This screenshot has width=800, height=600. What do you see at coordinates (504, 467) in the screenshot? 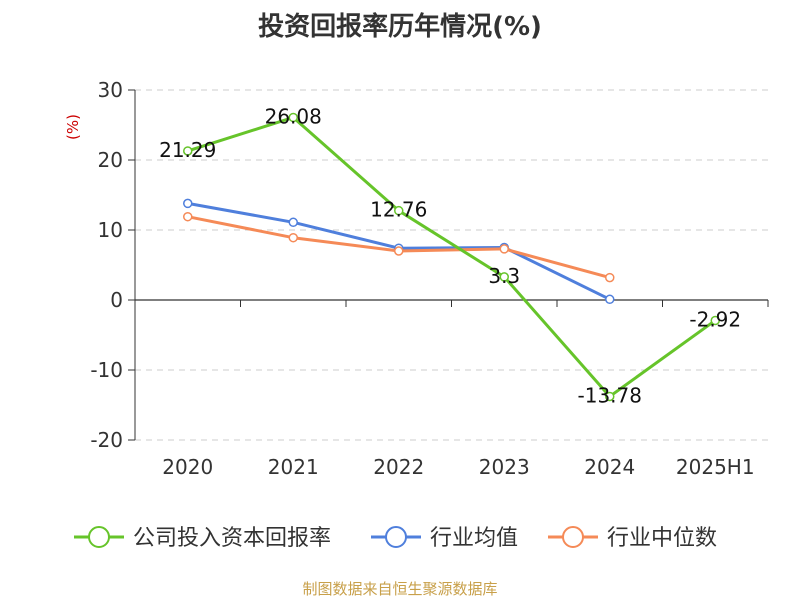
I see `x-tick-label-3: 2023` at bounding box center [504, 467].